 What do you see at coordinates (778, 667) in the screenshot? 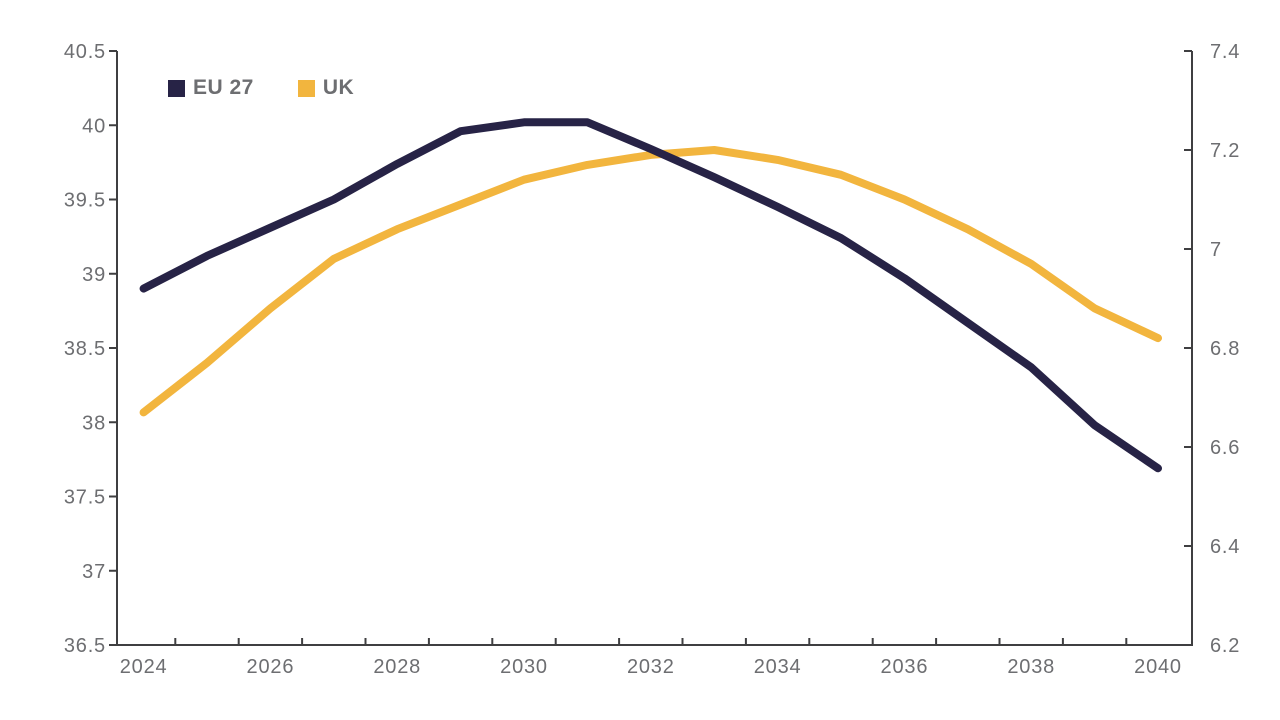
I see `x-axis-tick-label: 2034` at bounding box center [778, 667].